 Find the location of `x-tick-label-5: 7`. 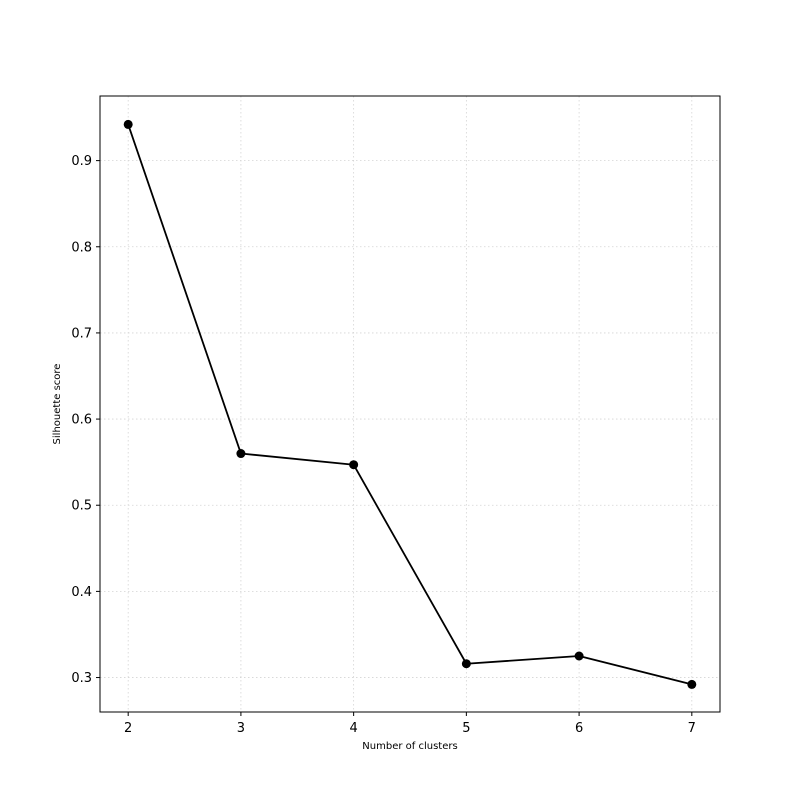

x-tick-label-5: 7 is located at coordinates (692, 728).